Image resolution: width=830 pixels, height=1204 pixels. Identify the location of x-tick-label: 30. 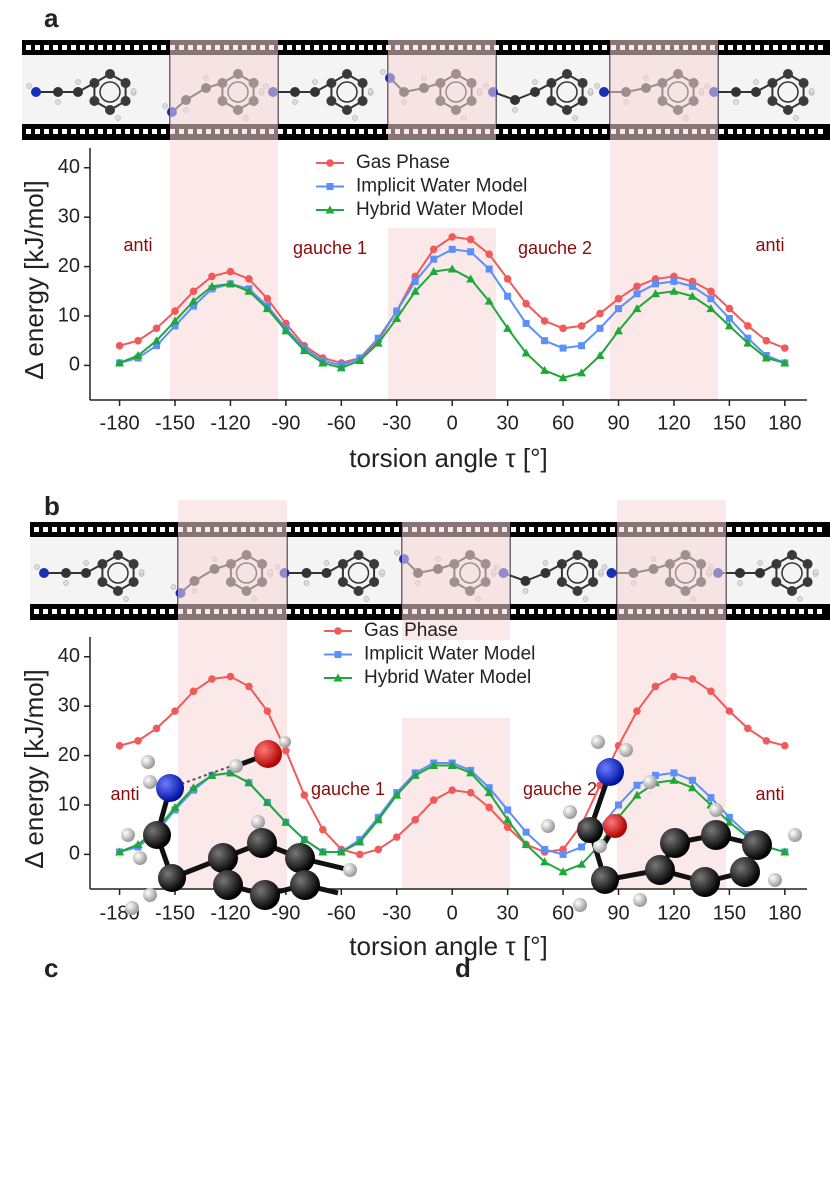
(508, 423).